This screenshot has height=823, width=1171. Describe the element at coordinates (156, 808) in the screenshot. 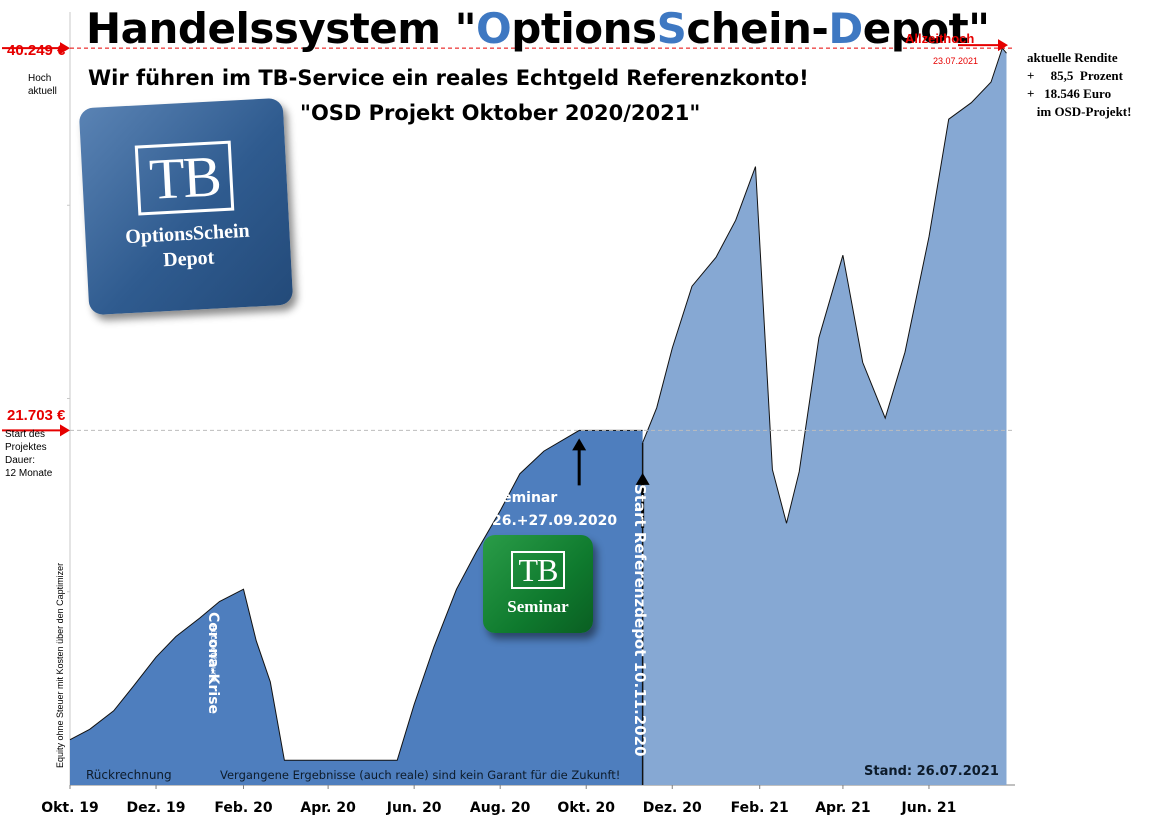

I see `x-tick-label: Dez. 19` at that location.